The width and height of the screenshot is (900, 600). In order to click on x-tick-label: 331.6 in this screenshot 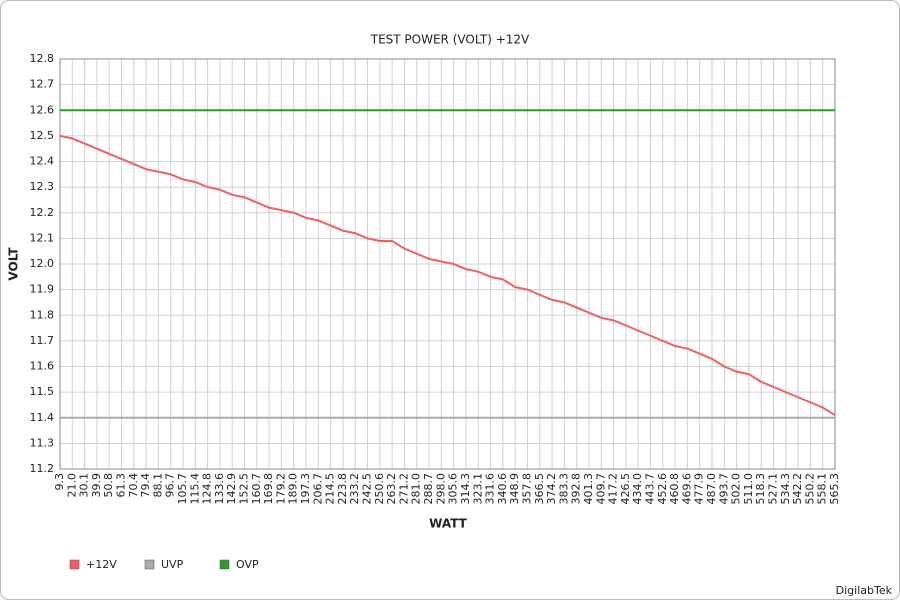, I will do `click(490, 489)`.